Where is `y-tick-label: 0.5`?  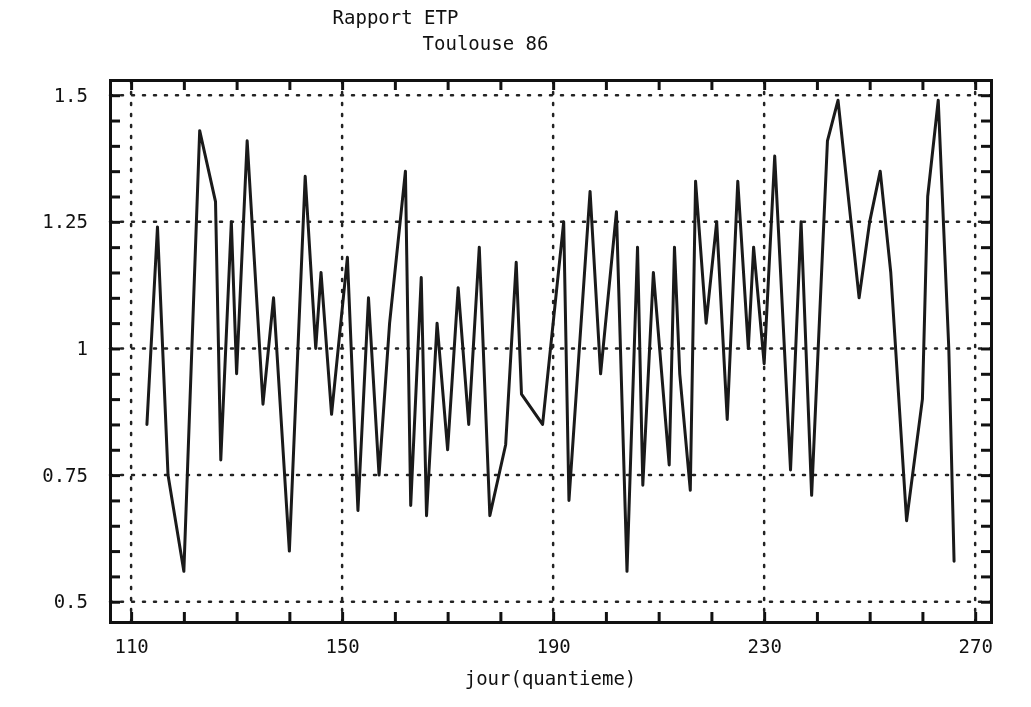
y-tick-label: 0.5 is located at coordinates (70, 601).